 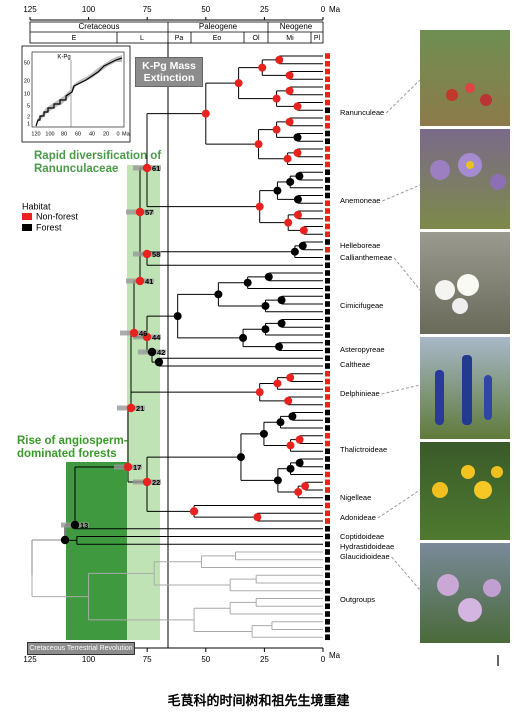 I want to click on kpg-annotation: K-Pg Mass Extinction, so click(x=169, y=72).